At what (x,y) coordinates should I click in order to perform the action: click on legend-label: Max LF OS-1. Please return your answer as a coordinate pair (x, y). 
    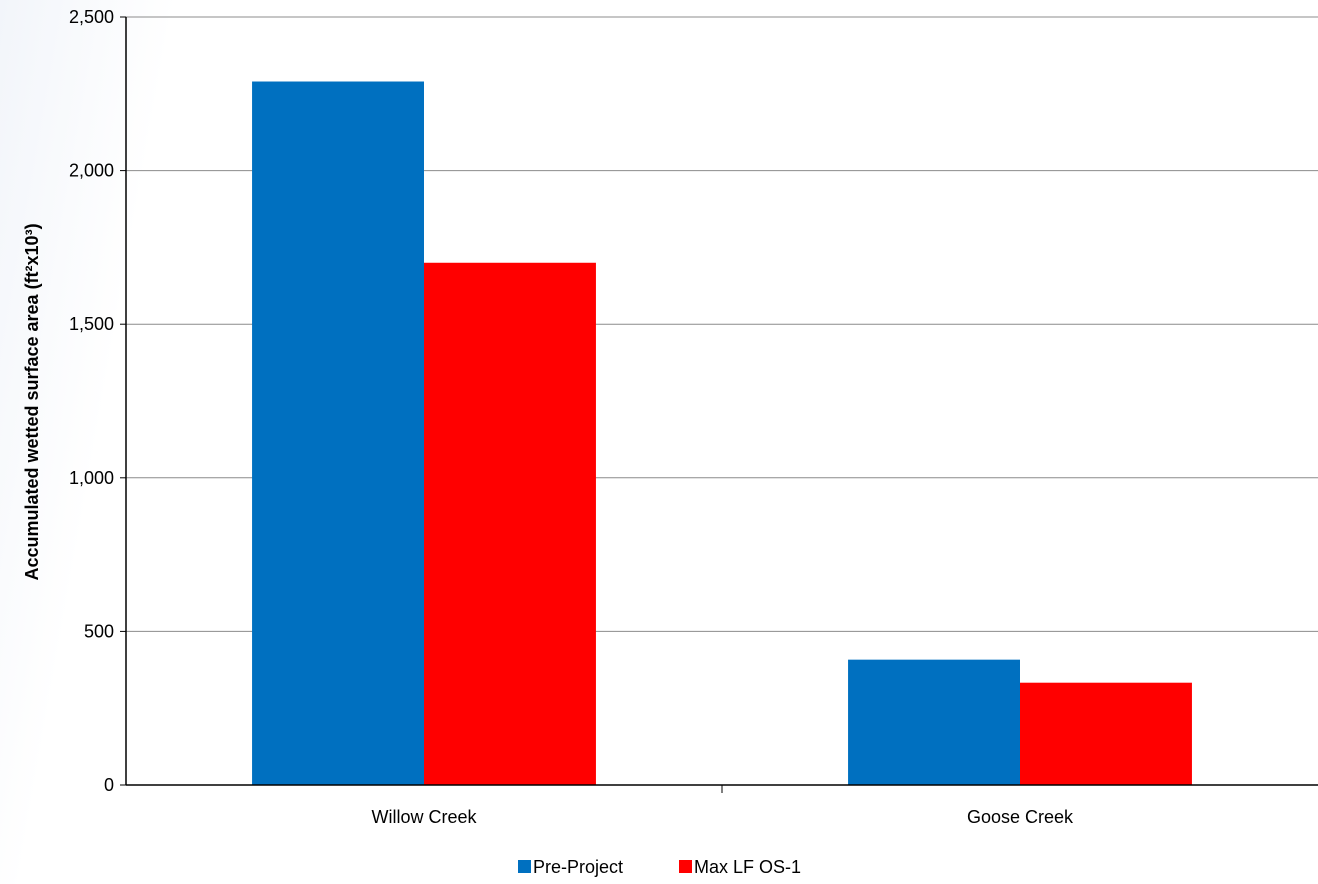
    Looking at the image, I should click on (747, 867).